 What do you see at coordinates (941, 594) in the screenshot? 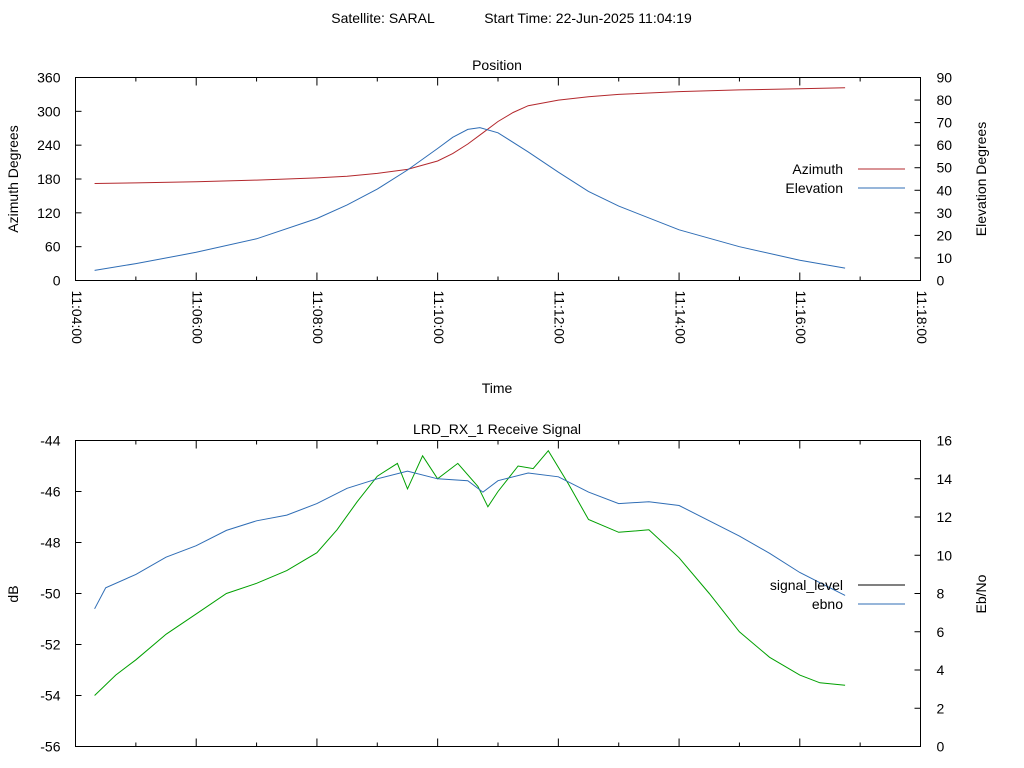
I see `signal-right-tick-label: 8` at bounding box center [941, 594].